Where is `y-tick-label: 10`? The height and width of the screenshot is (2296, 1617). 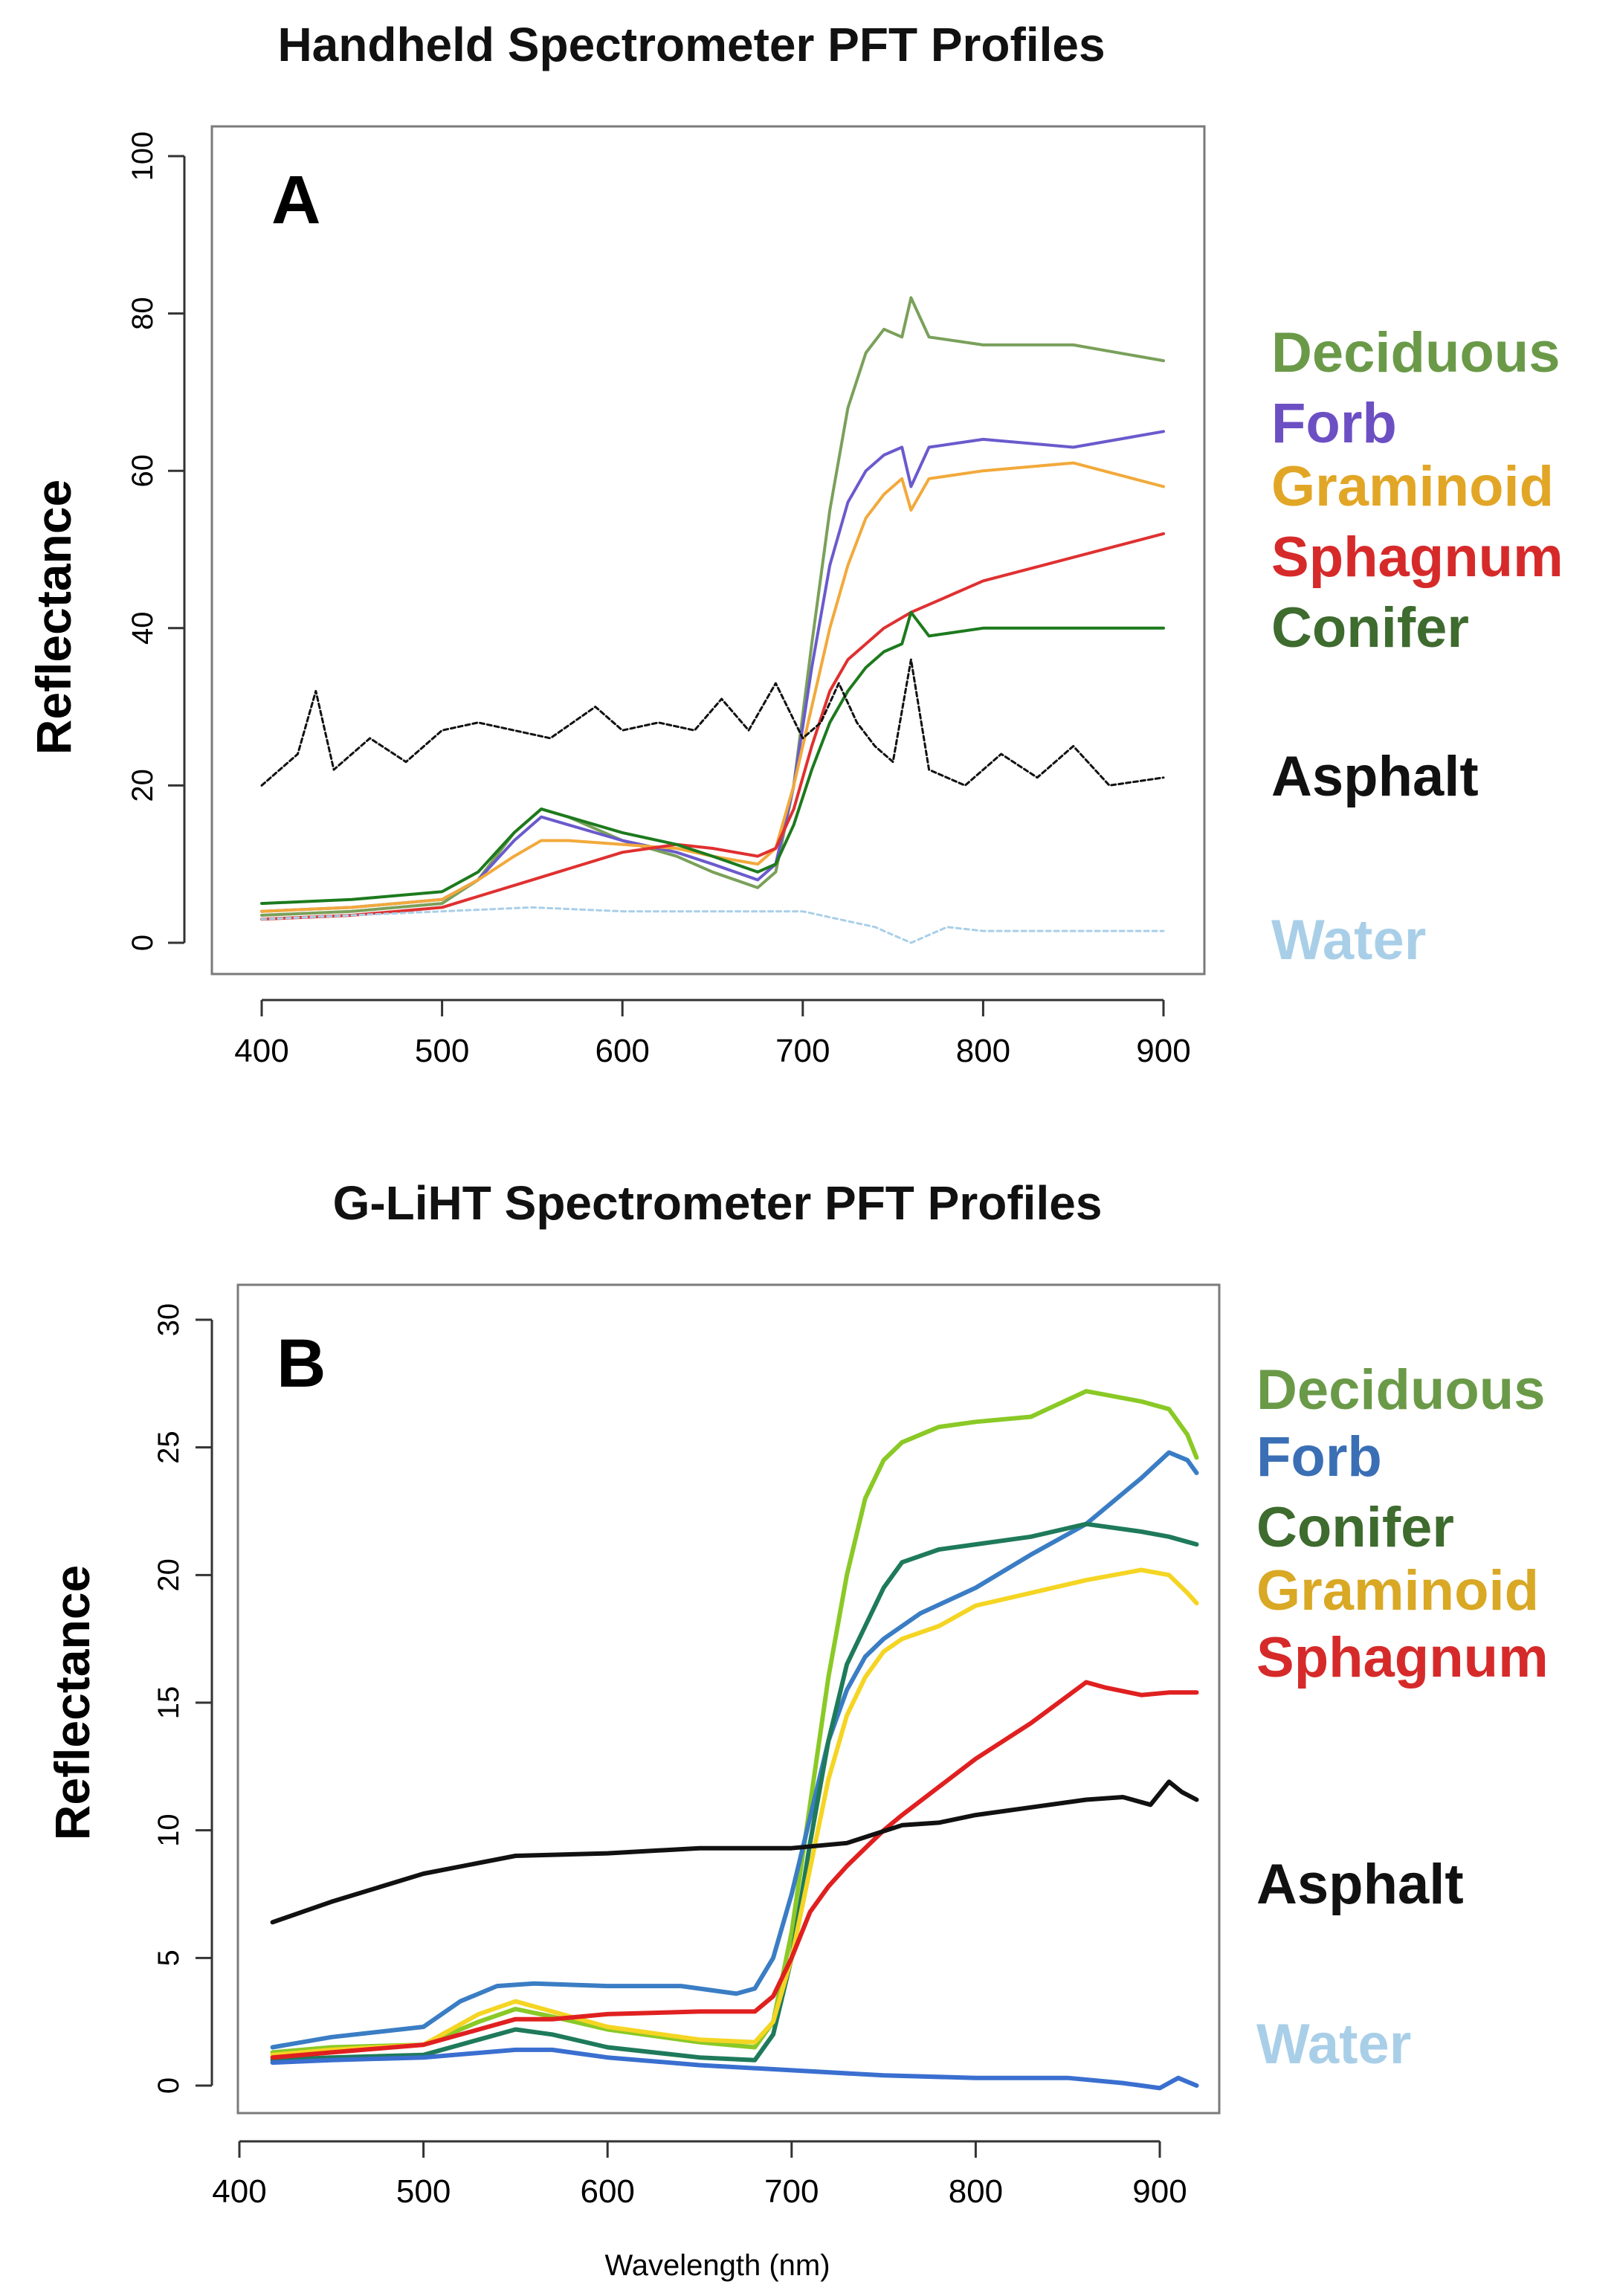 y-tick-label: 10 is located at coordinates (168, 1830).